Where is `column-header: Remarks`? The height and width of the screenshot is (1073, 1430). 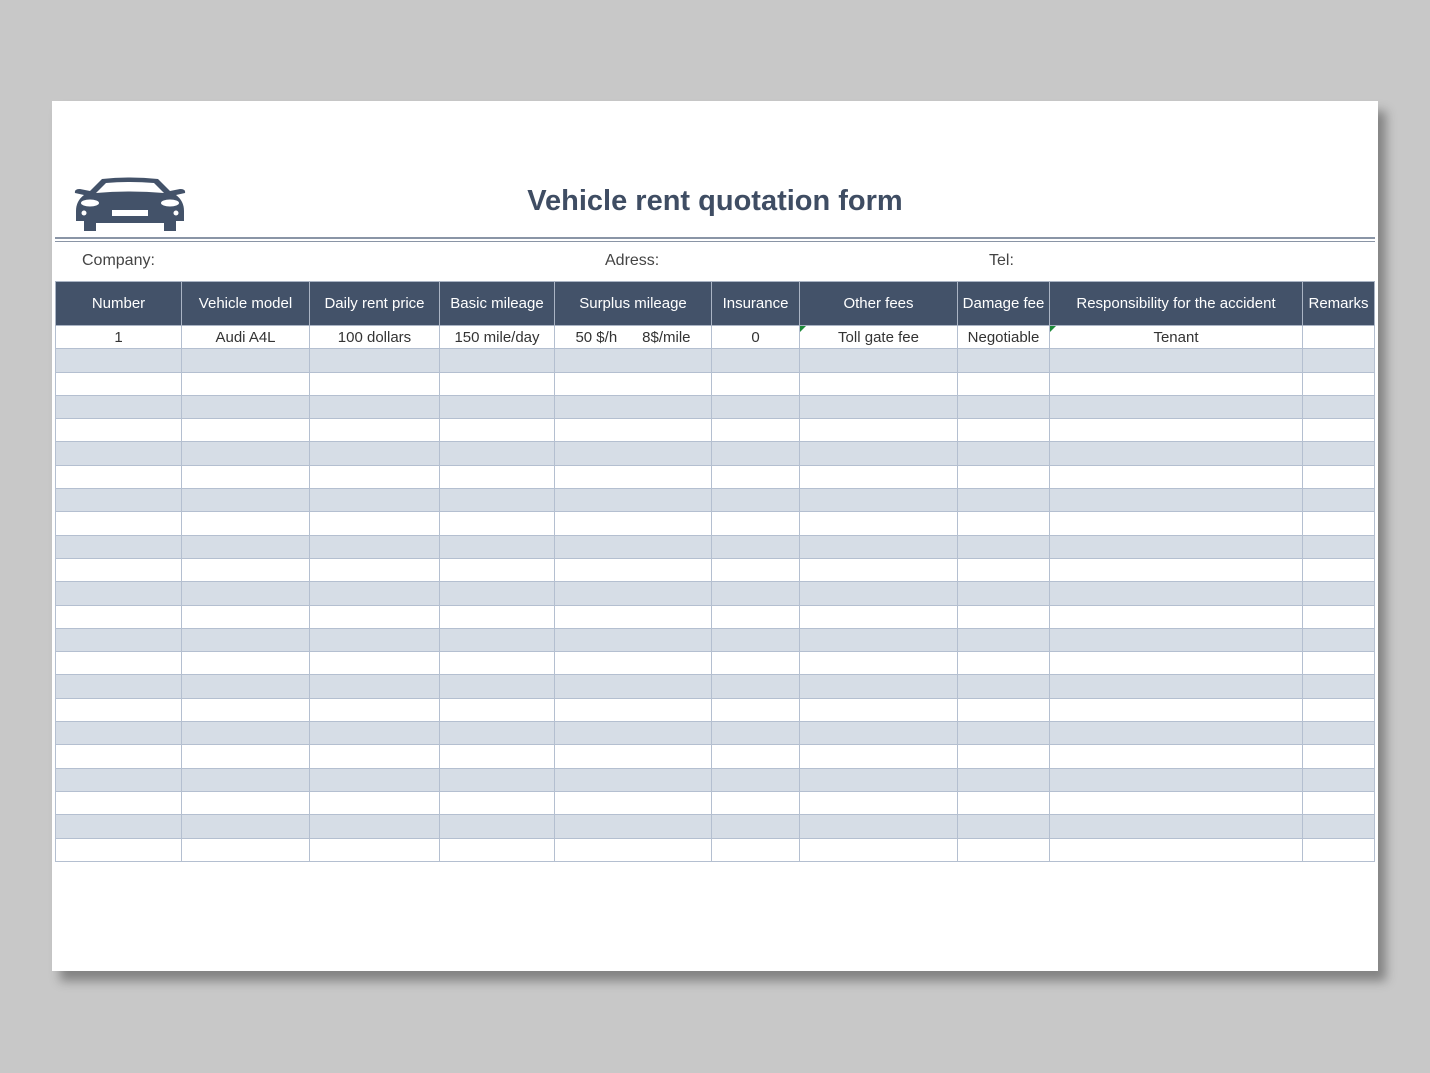
column-header: Remarks is located at coordinates (1338, 303).